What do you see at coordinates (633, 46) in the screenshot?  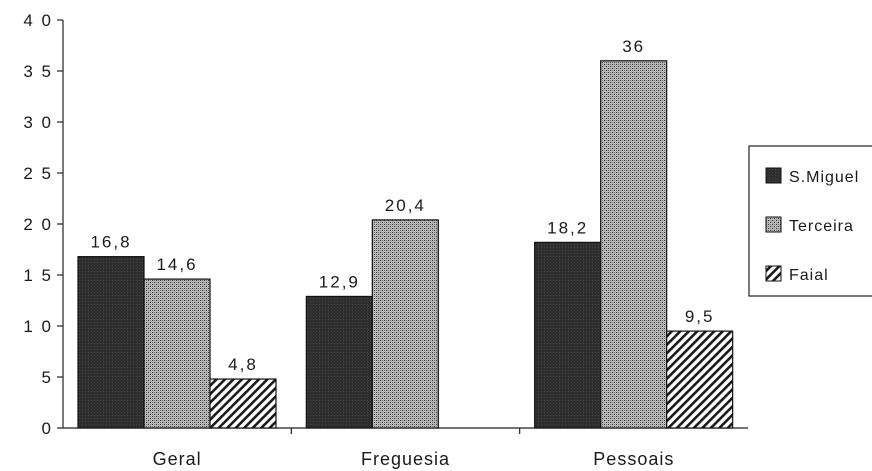 I see `data-label: 36` at bounding box center [633, 46].